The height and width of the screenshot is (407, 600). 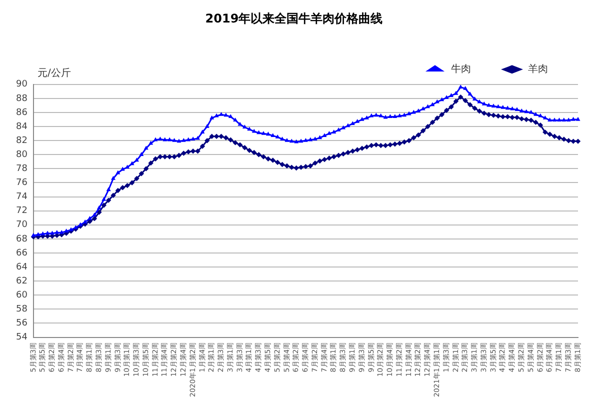 What do you see at coordinates (22, 253) in the screenshot?
I see `y-tick-label: 66` at bounding box center [22, 253].